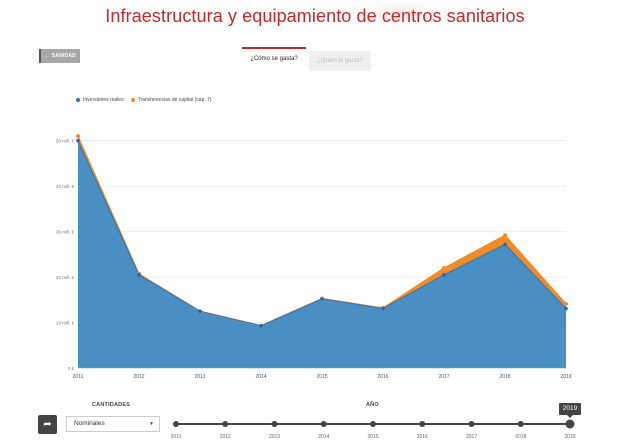  I want to click on cantidades-select: Nominales ▼, so click(113, 424).